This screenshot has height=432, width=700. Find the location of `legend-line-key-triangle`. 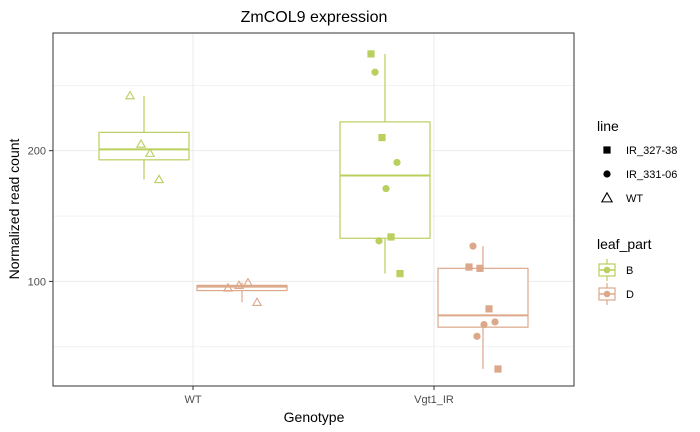

legend-line-key-triangle is located at coordinates (607, 197).